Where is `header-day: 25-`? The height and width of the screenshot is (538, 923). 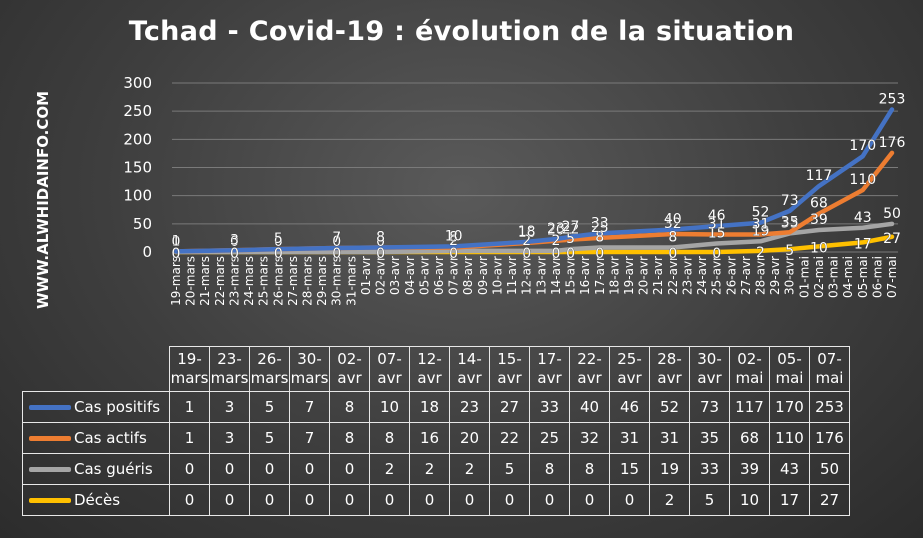
header-day: 25- is located at coordinates (629, 359).